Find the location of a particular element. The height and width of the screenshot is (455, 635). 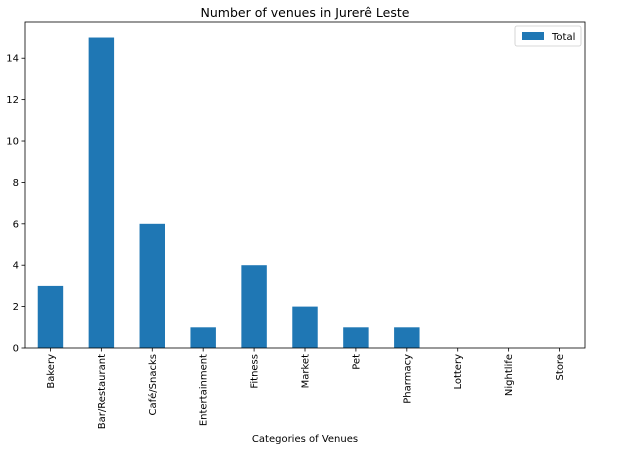

legend-swatch is located at coordinates (533, 36).